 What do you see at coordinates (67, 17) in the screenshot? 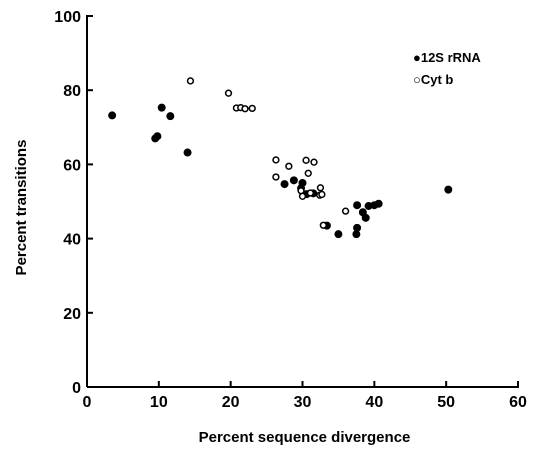
I see `y-tick-label: 100` at bounding box center [67, 17].